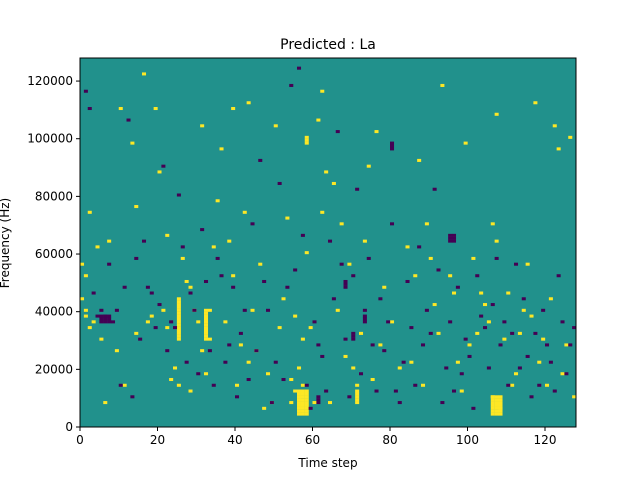 The image size is (640, 480). Describe the element at coordinates (80, 440) in the screenshot. I see `x-tick-label: 0` at that location.